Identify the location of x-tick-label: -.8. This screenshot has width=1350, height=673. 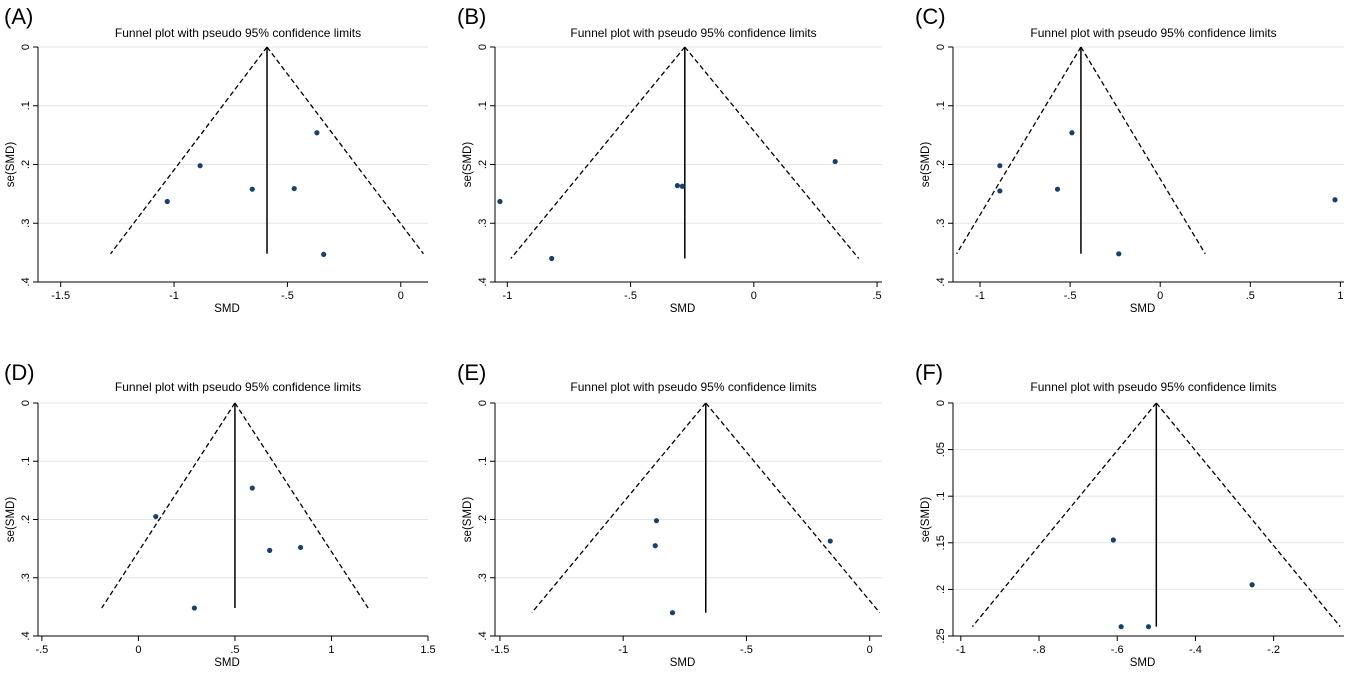
(1039, 650).